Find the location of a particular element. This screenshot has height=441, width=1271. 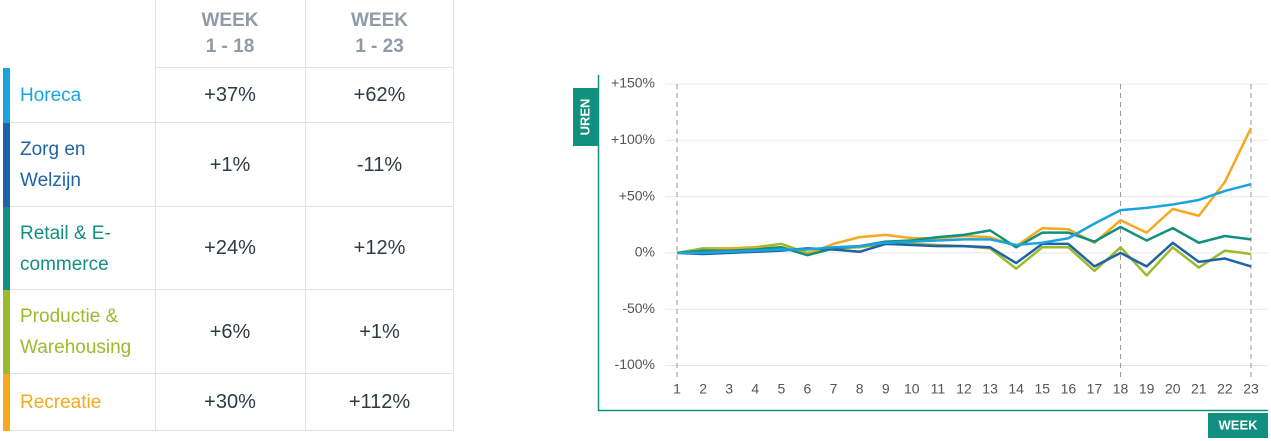

y-tick-label: +100% is located at coordinates (633, 139).